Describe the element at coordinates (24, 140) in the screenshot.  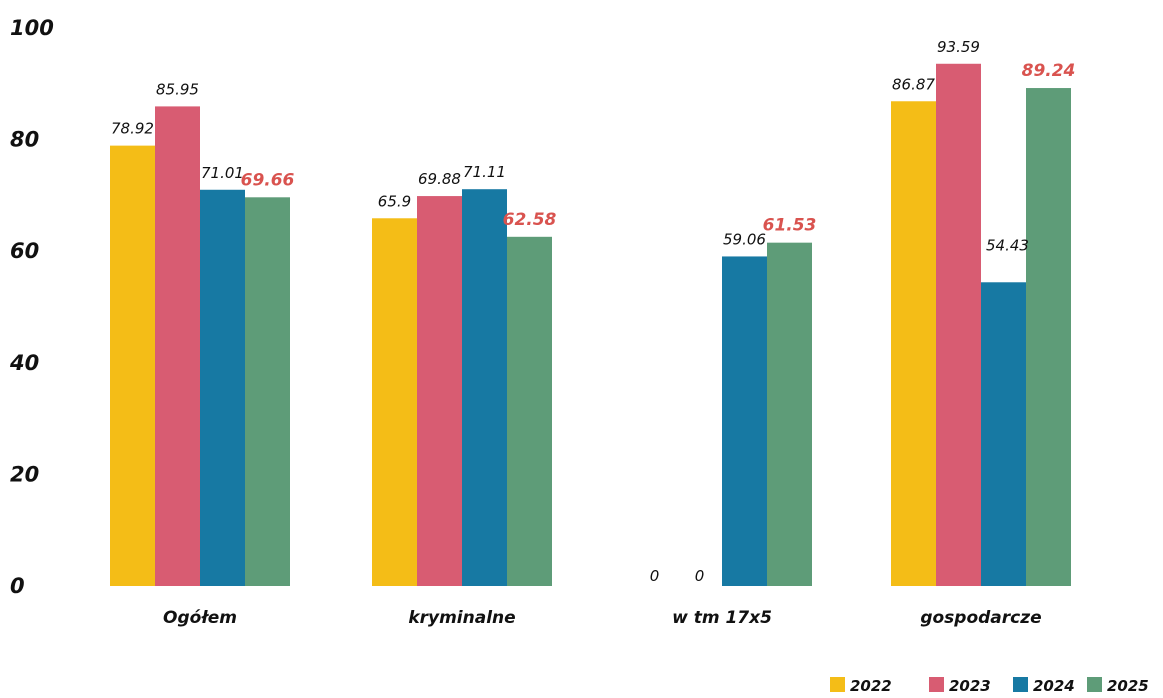
I see `y-tick-label: 80` at that location.